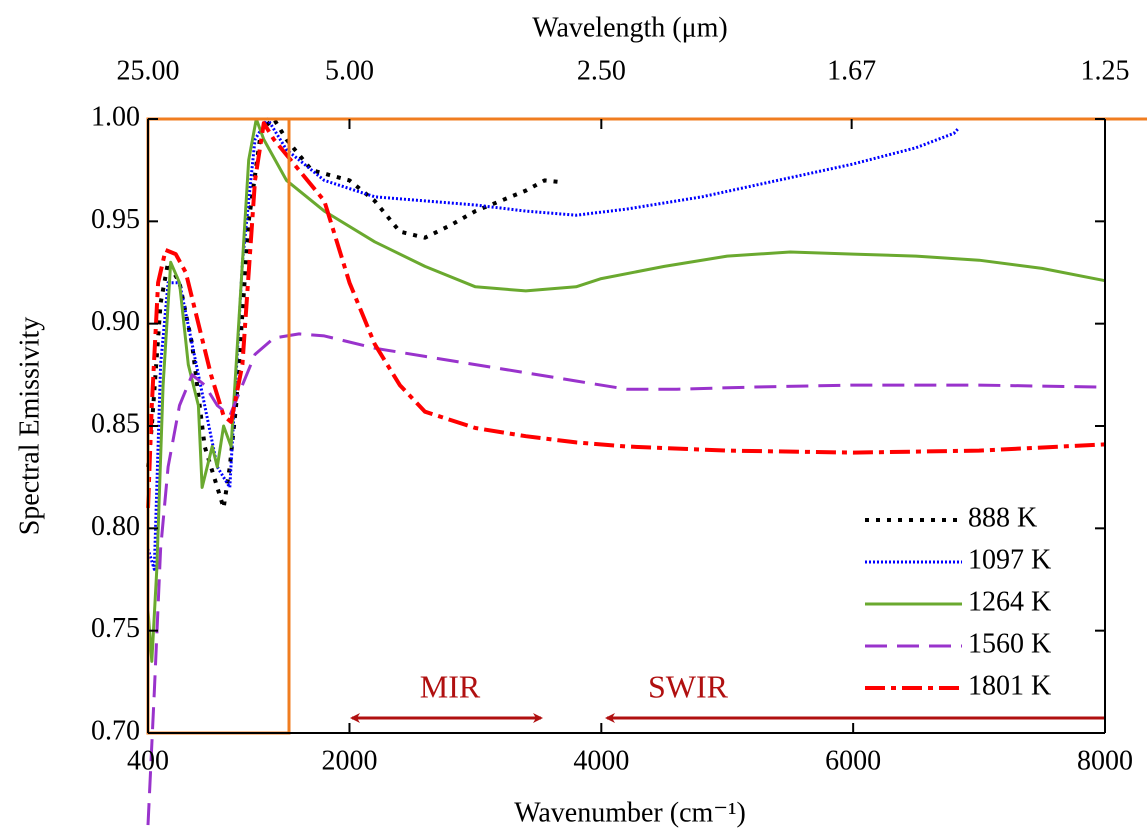 This screenshot has height=838, width=1147. What do you see at coordinates (1105, 70) in the screenshot?
I see `x2-tick-label: 1.25` at bounding box center [1105, 70].